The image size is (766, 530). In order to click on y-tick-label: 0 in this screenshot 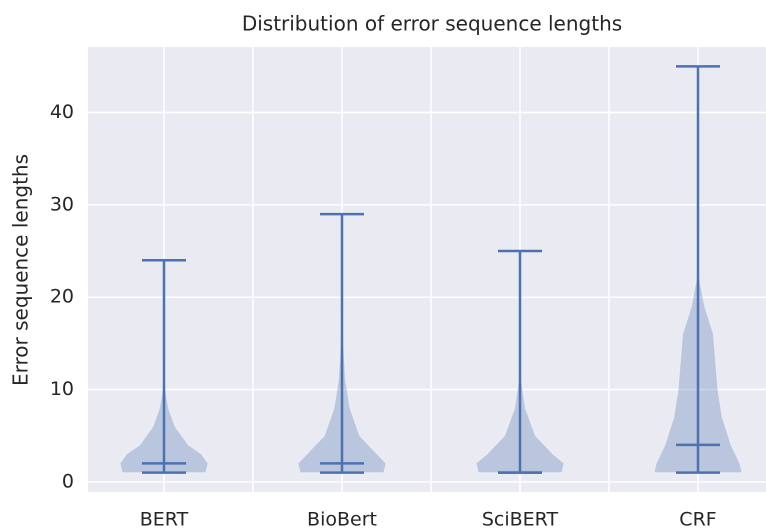, I will do `click(68, 481)`.